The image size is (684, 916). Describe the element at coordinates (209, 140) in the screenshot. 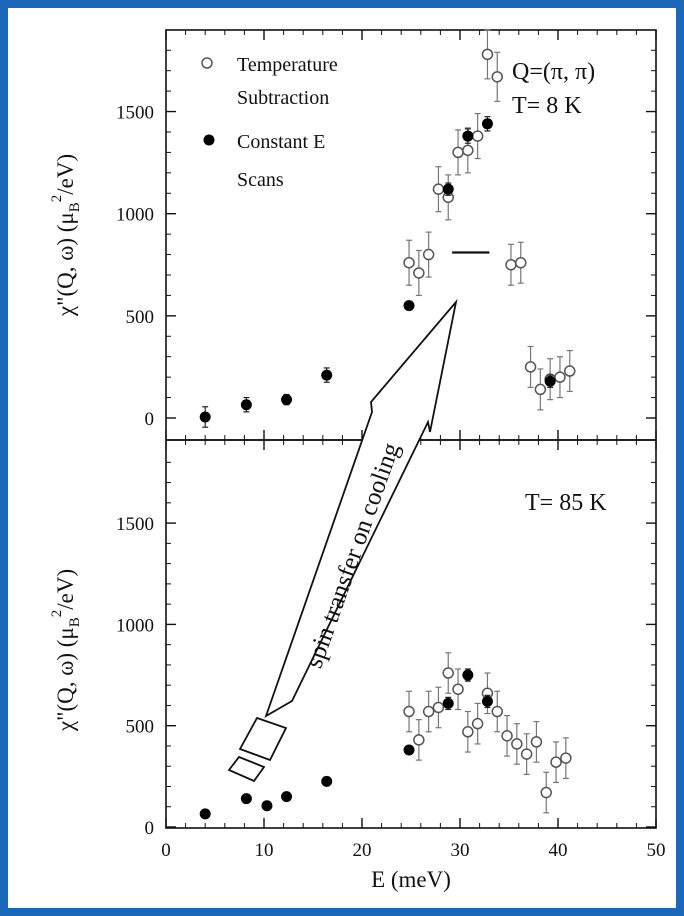

I see `legend-filled-marker` at that location.